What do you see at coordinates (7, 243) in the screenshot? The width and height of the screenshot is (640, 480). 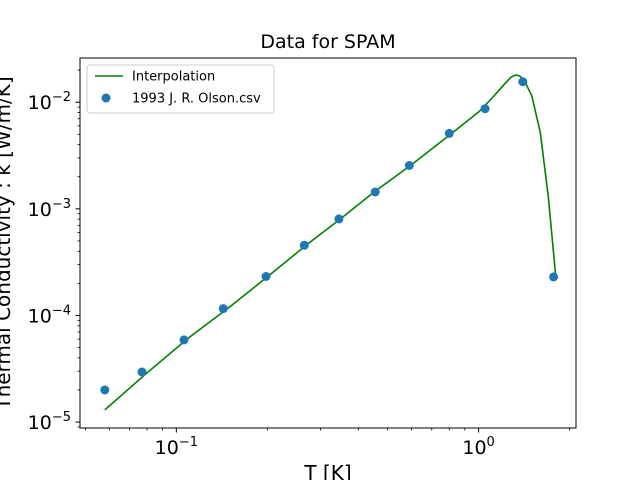 I see `y-axis-label: Thermal Conductivity : k [W/m/K]` at bounding box center [7, 243].